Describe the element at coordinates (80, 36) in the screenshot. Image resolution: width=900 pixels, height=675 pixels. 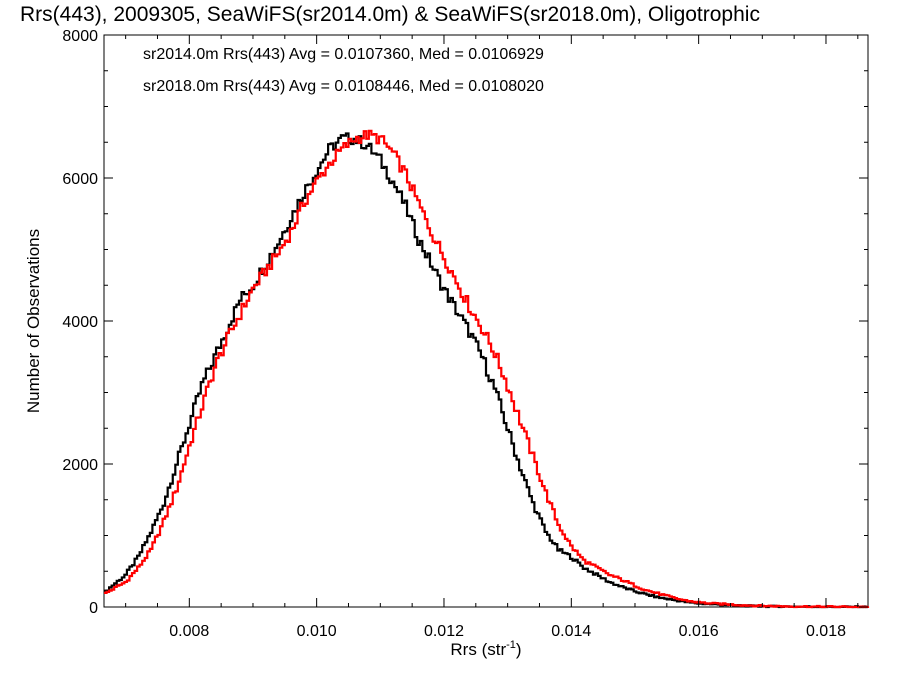
I see `y-tick-label: 8000` at that location.